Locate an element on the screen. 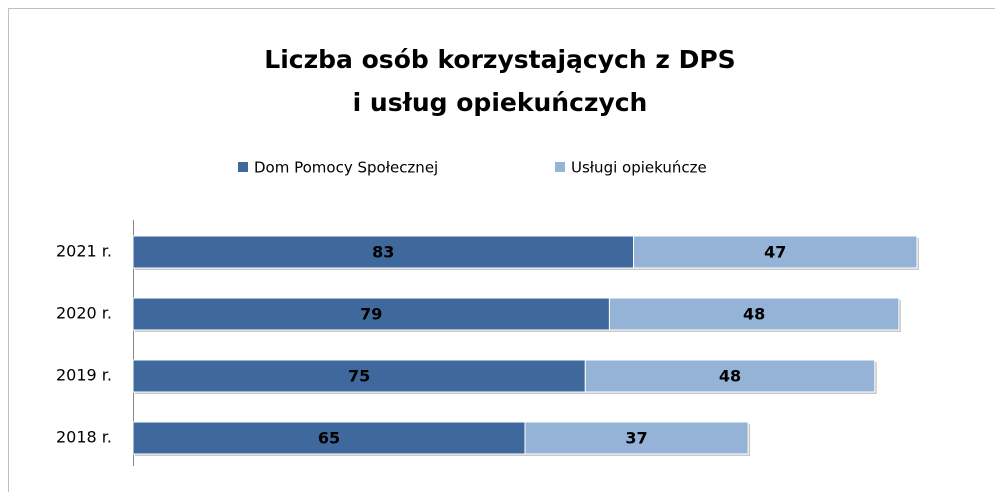 The height and width of the screenshot is (492, 995). data-label: 79 is located at coordinates (371, 314).